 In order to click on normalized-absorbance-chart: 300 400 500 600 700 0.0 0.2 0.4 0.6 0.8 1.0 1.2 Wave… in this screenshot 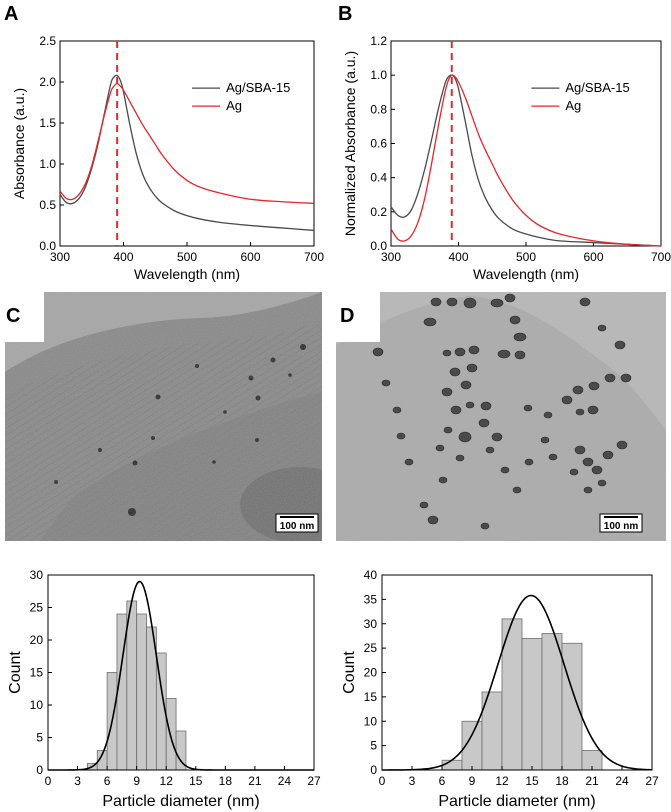, I will do `click(506, 158)`.